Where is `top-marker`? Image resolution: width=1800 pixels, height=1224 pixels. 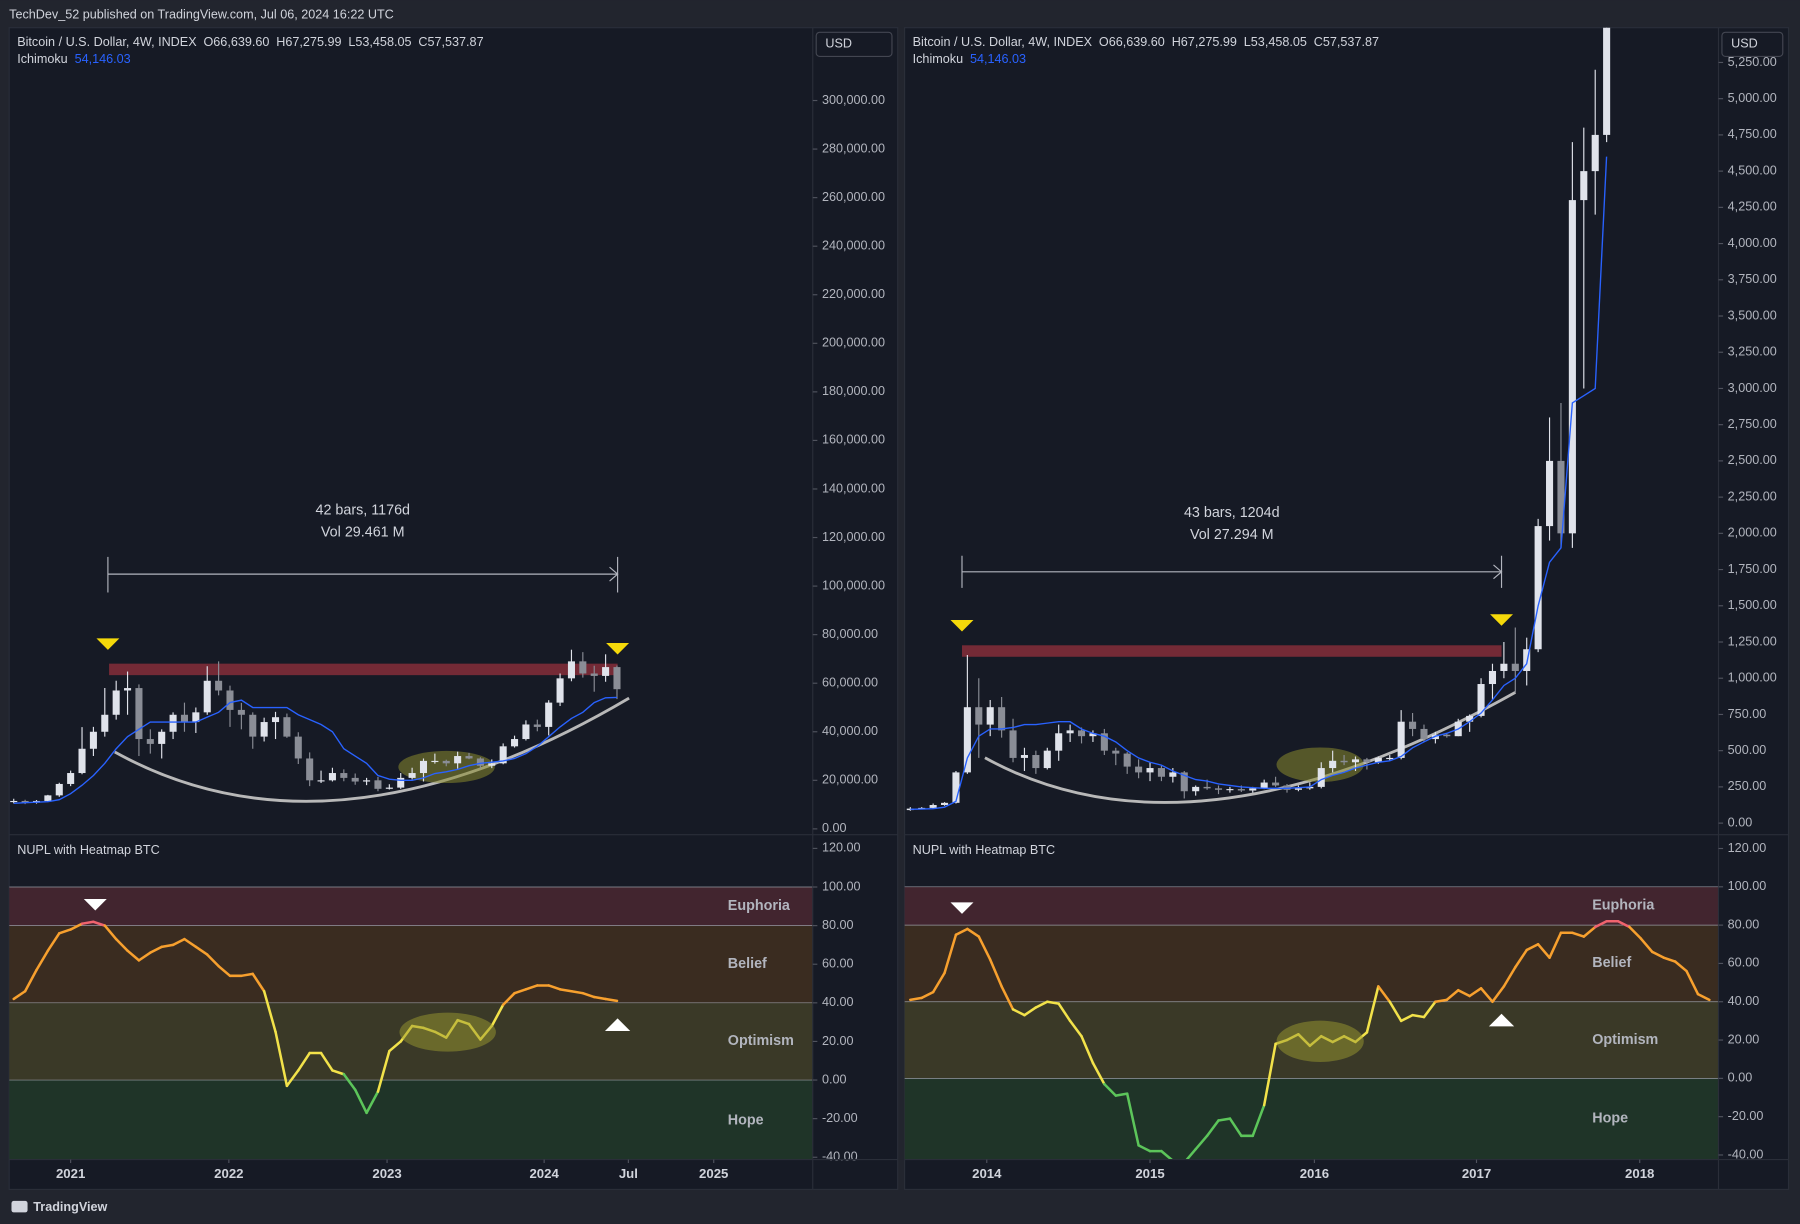 top-marker is located at coordinates (618, 648).